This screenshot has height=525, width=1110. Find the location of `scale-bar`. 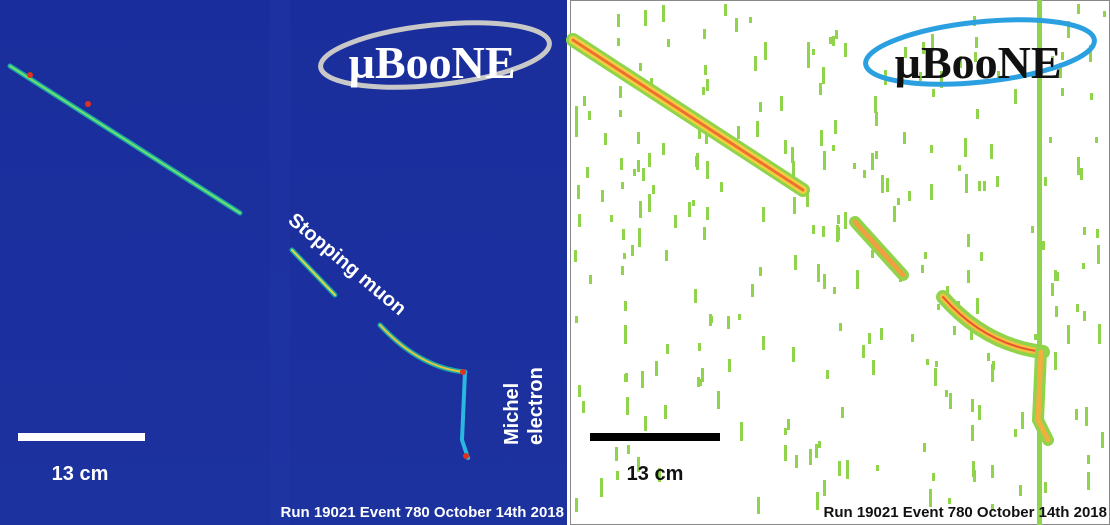

scale-bar is located at coordinates (655, 437).